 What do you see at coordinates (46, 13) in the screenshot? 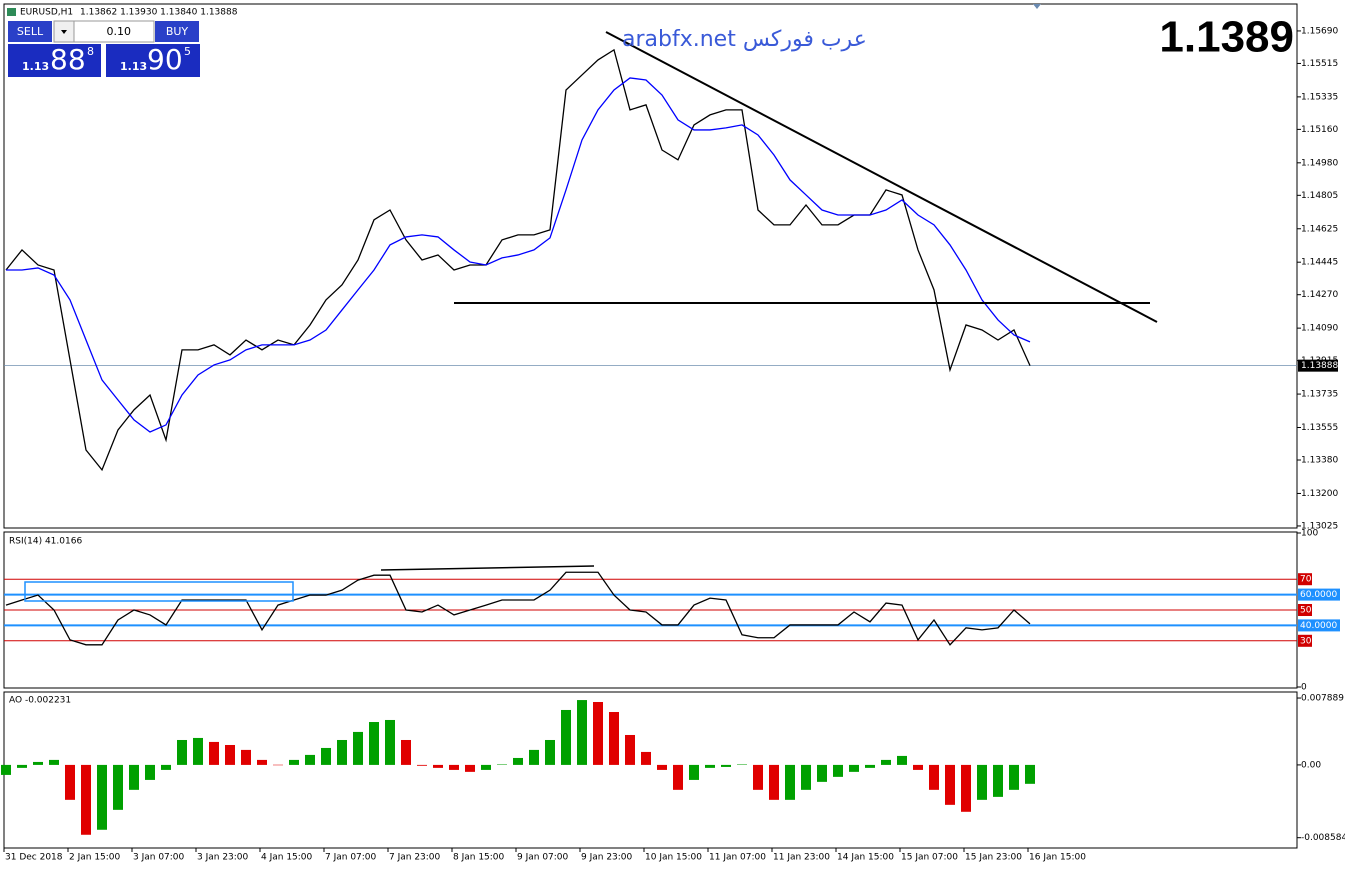
I see `symbol: EURUSD,H1` at bounding box center [46, 13].